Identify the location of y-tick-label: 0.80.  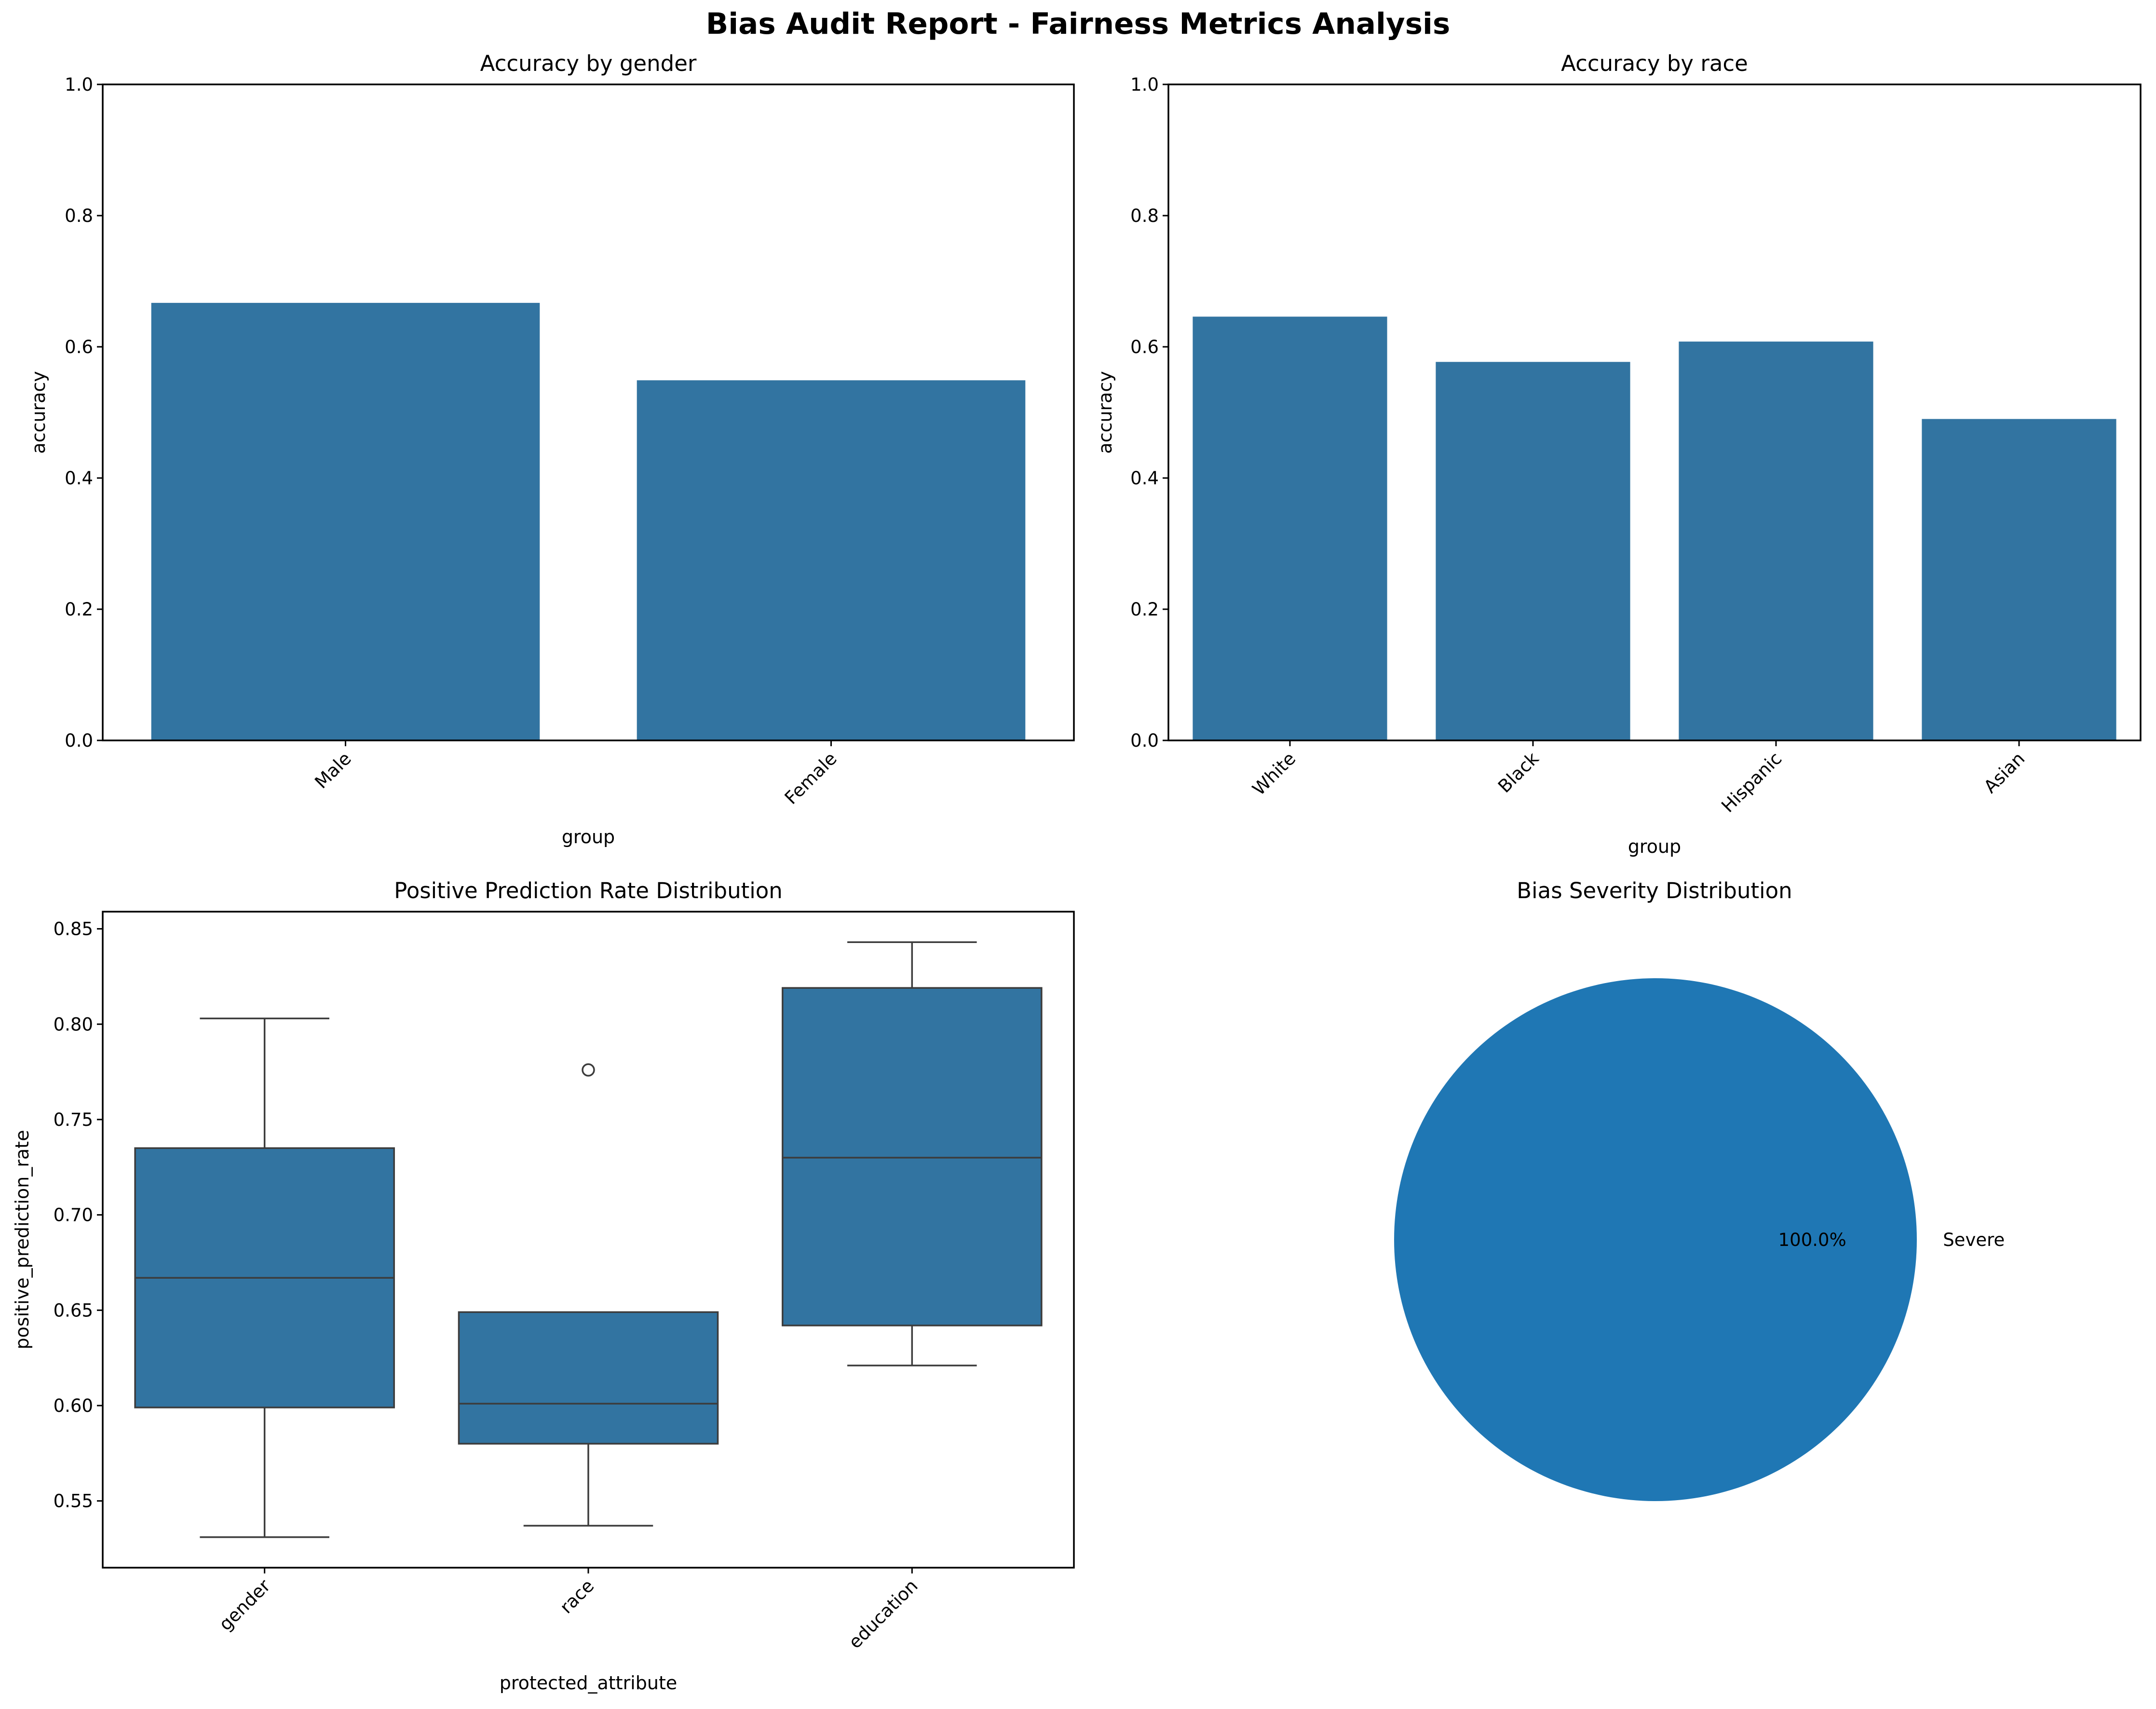
(74, 1024).